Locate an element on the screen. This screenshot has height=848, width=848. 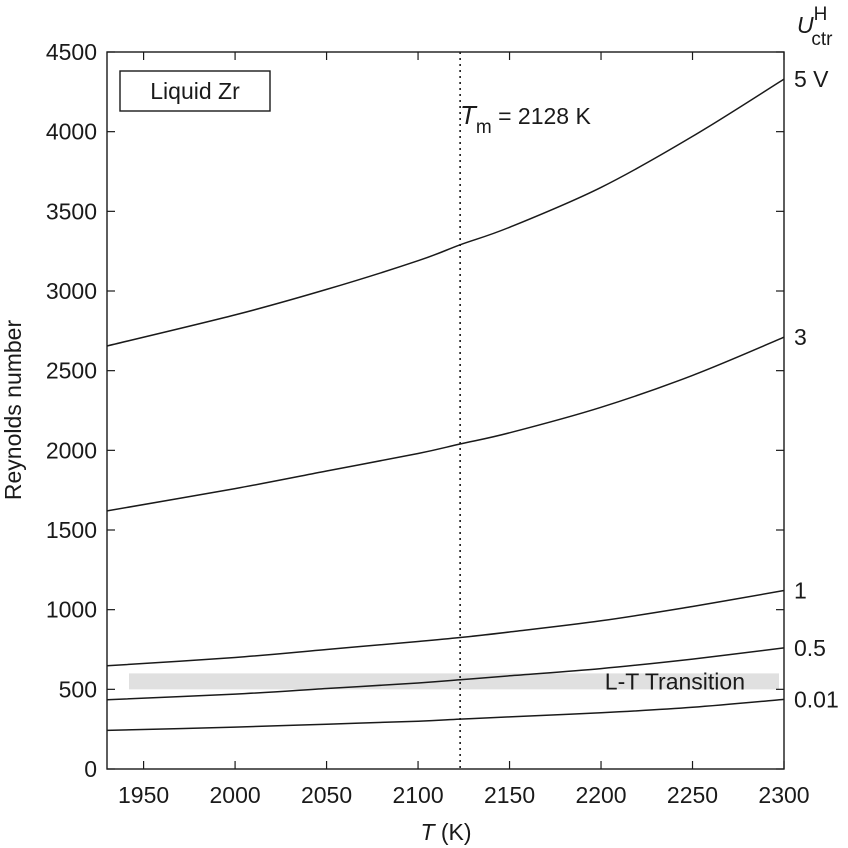
y-tick-label-6: 3000 is located at coordinates (71, 291).